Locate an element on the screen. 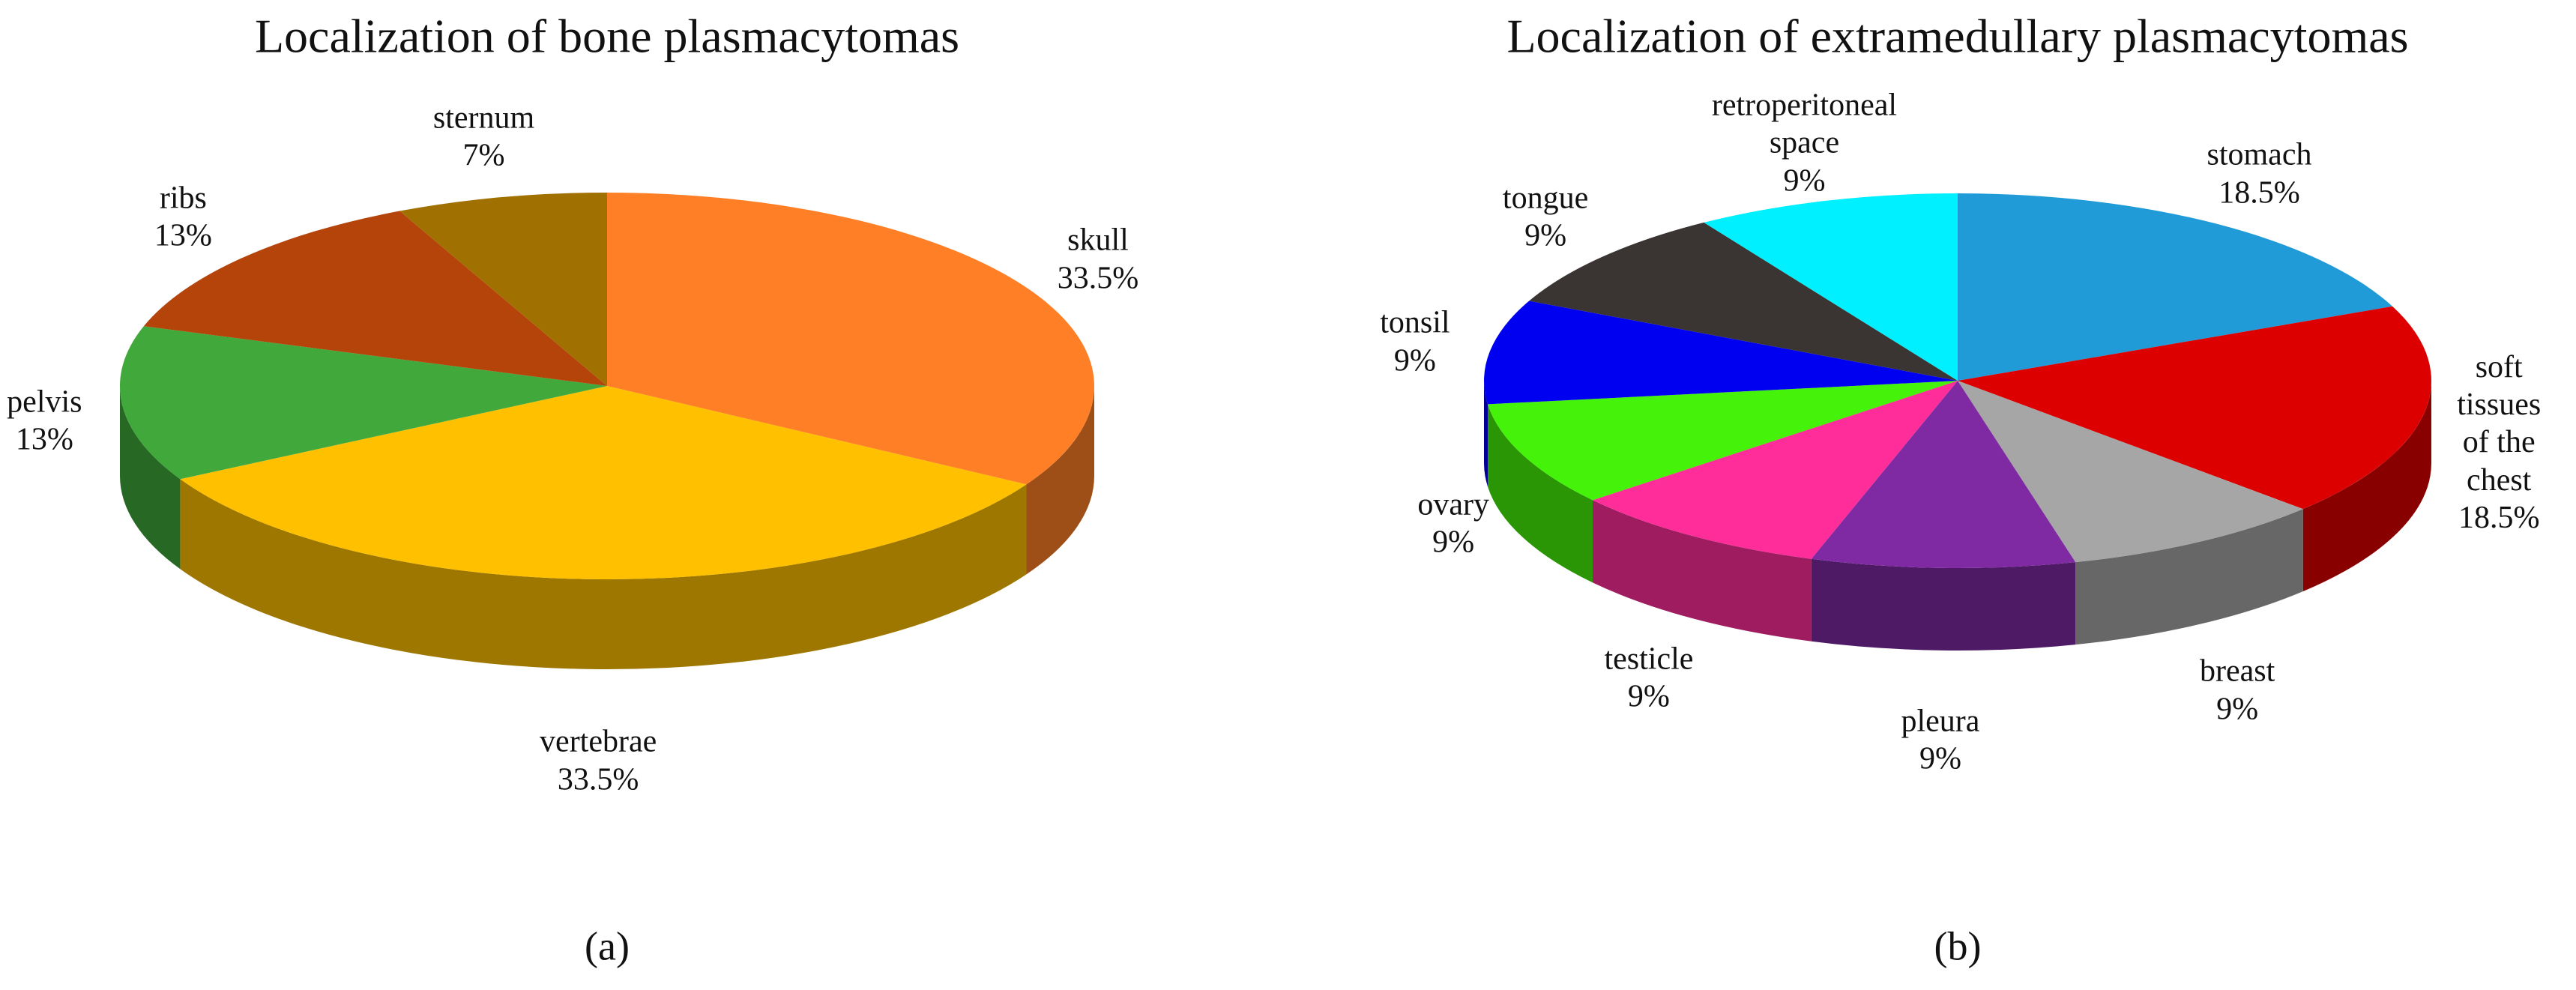  data-label: ovary 9% is located at coordinates (1453, 523).